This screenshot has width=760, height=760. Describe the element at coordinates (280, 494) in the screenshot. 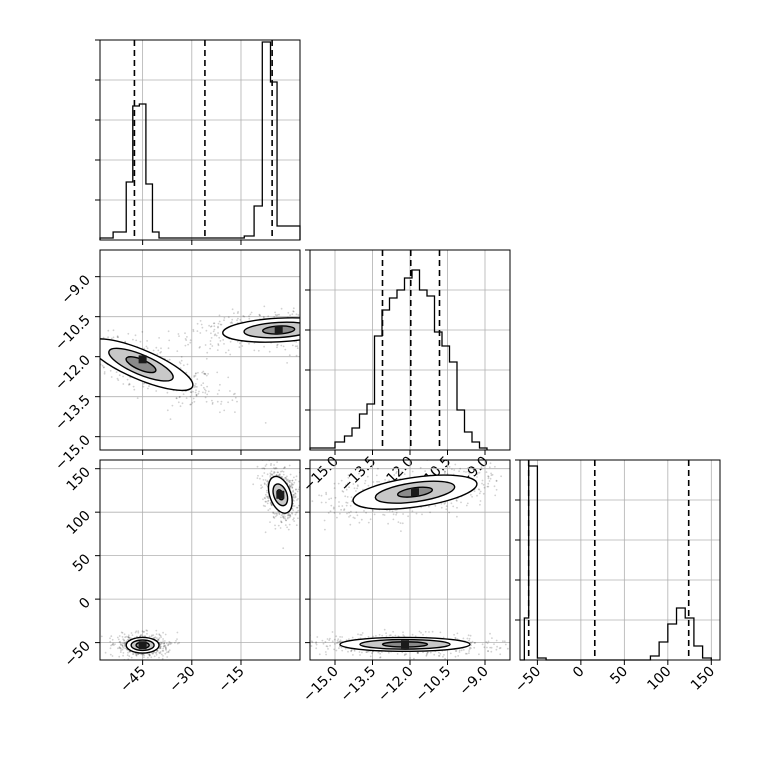

I see `density-peak` at that location.